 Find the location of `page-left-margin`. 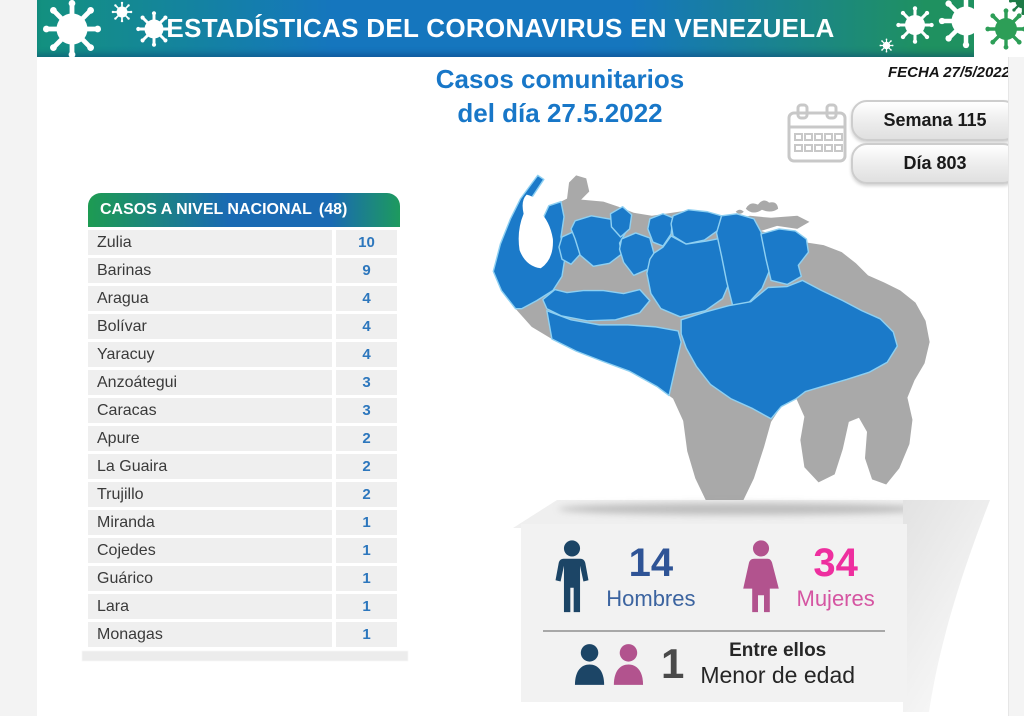

page-left-margin is located at coordinates (20, 358).